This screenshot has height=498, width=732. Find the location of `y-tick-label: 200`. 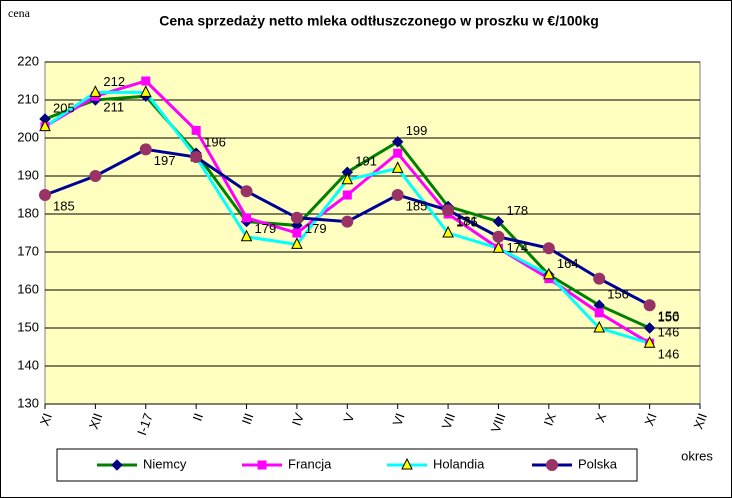

y-tick-label: 200 is located at coordinates (28, 136).